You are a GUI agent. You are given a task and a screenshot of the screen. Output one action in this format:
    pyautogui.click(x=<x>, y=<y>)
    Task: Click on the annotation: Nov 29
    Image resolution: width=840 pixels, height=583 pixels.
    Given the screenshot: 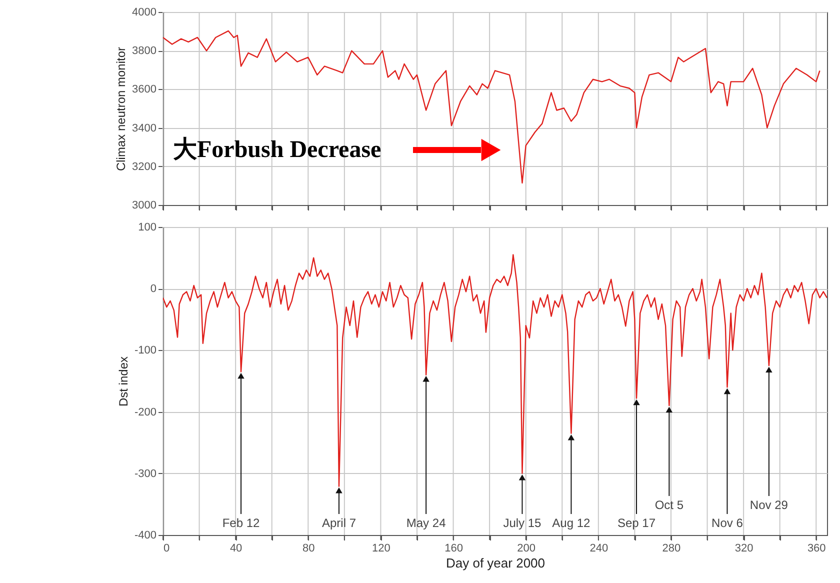 What is the action you would take?
    pyautogui.click(x=769, y=505)
    